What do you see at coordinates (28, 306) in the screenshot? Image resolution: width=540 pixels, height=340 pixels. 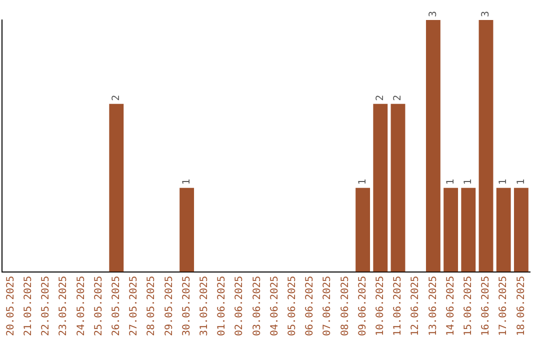 I see `x-tick-label: 21.05.2025` at bounding box center [28, 306].